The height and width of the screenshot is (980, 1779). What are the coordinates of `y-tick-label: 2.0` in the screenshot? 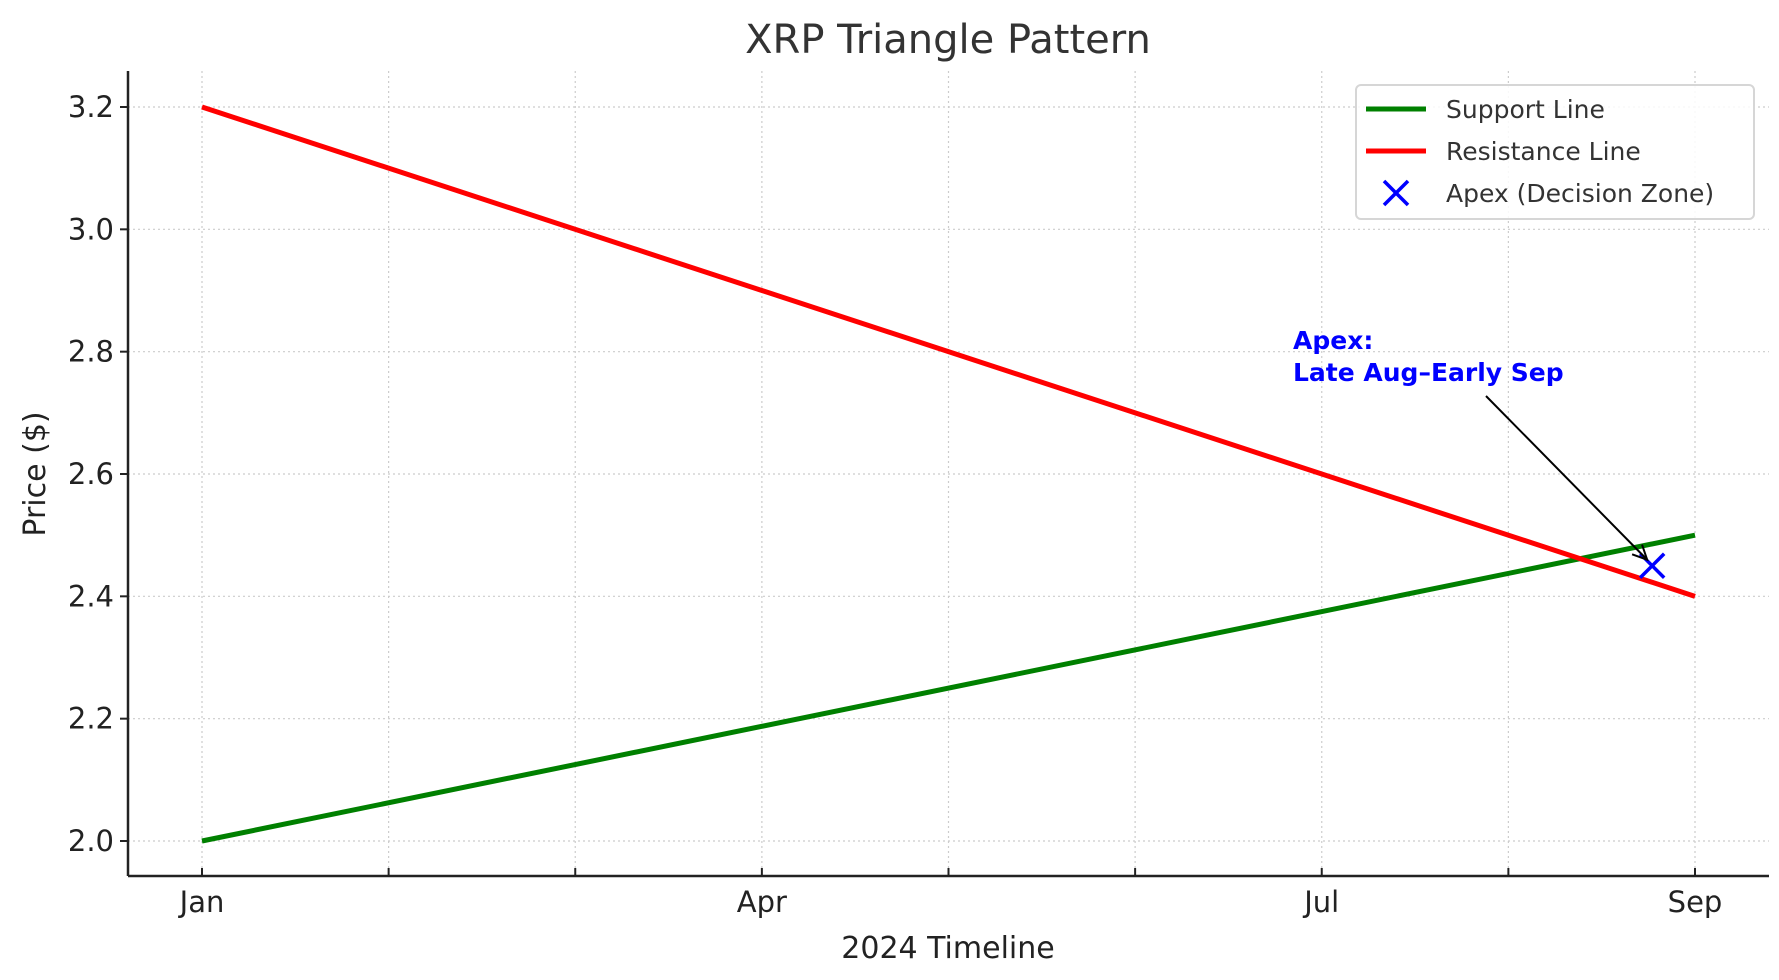 It's located at (91, 841).